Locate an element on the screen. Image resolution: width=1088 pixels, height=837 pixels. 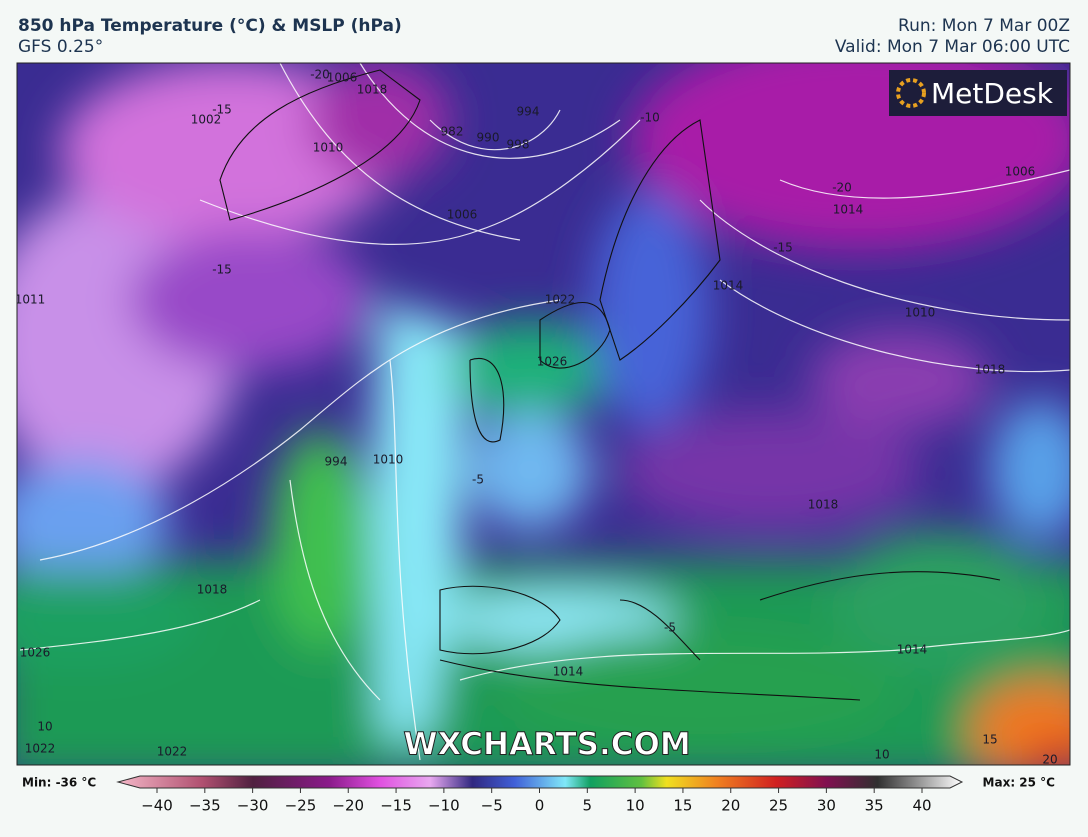
title: 850 hPa Temperature (°C) & MSLP (hPa) is located at coordinates (210, 26).